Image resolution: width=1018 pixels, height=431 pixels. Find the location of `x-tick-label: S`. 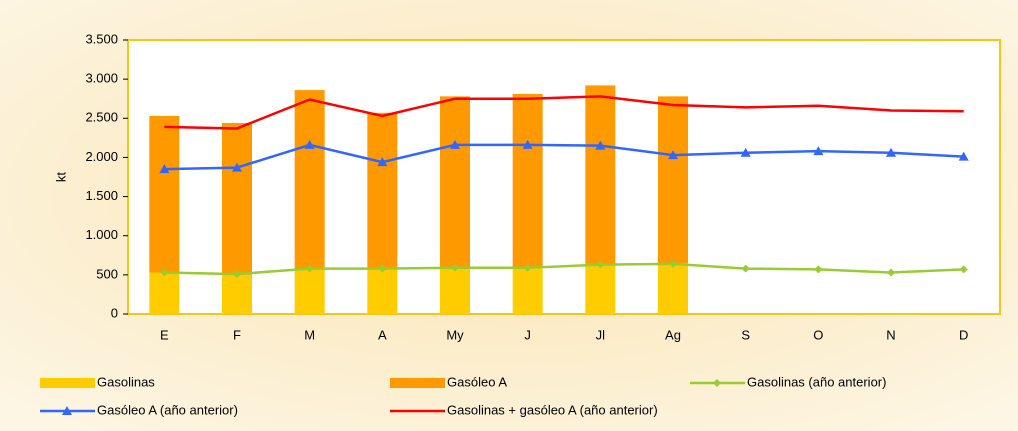

x-tick-label: S is located at coordinates (745, 334).